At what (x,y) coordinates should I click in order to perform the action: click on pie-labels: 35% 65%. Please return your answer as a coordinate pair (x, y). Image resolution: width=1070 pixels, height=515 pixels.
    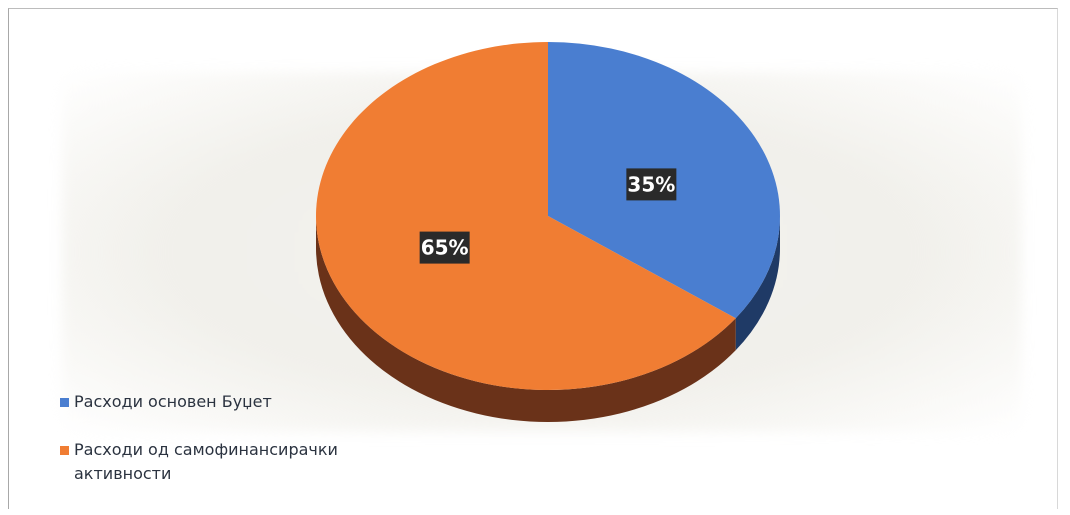
    Looking at the image, I should click on (548, 216).